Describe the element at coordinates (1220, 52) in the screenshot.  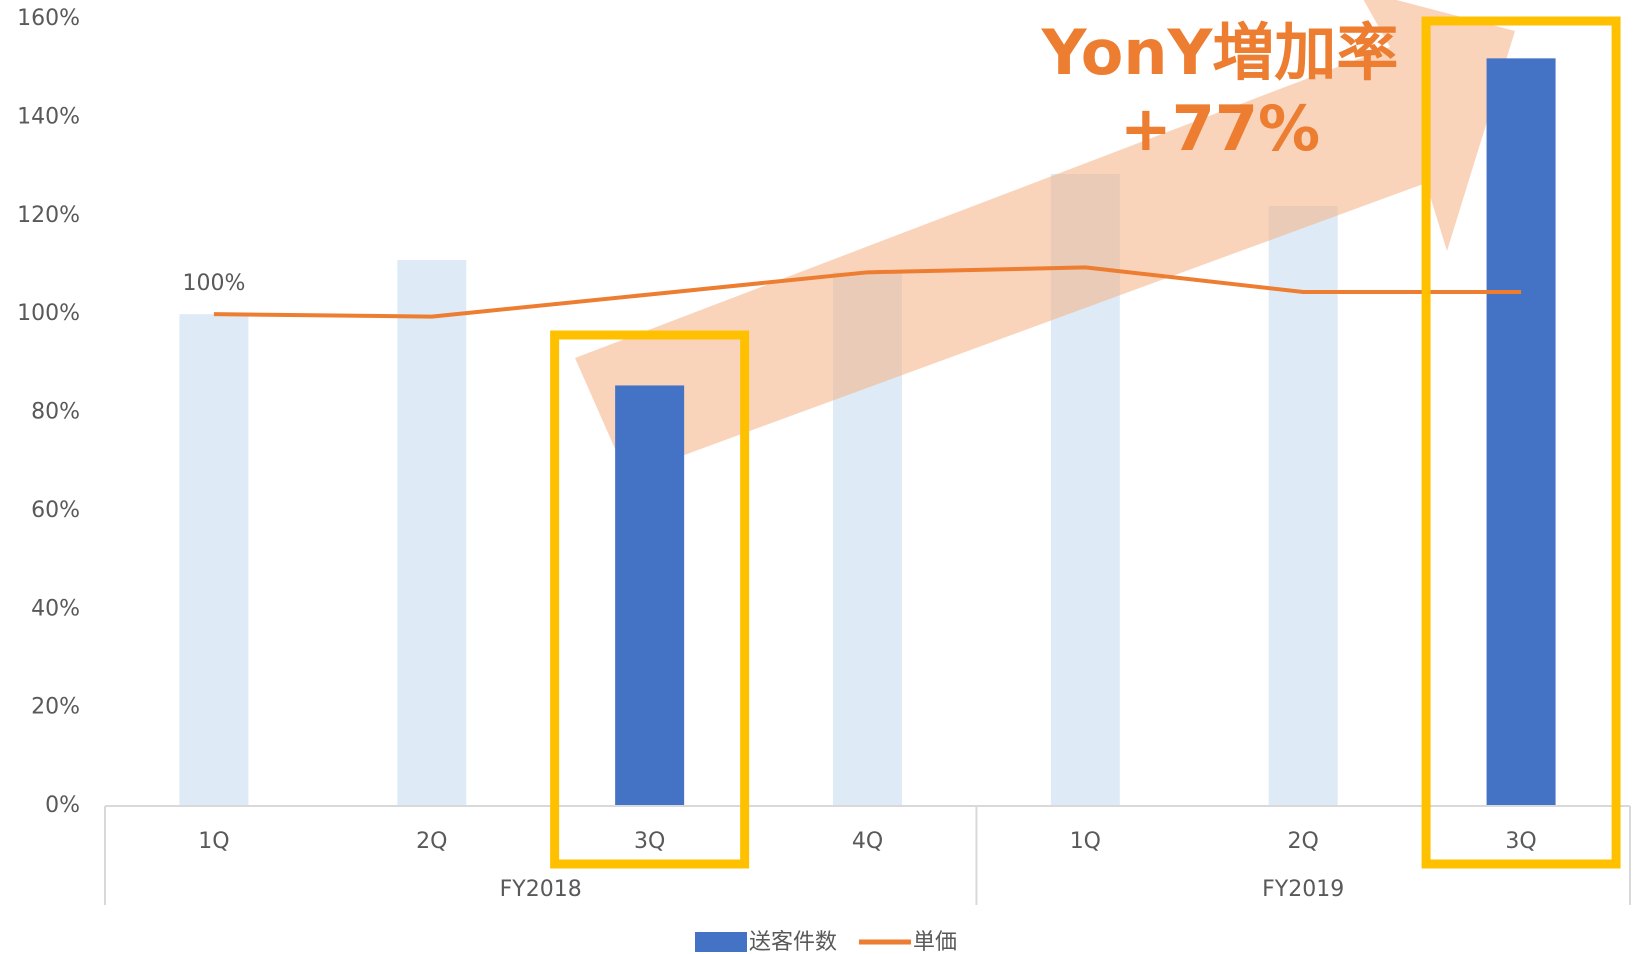
I see `annotation: YonY増加率` at that location.